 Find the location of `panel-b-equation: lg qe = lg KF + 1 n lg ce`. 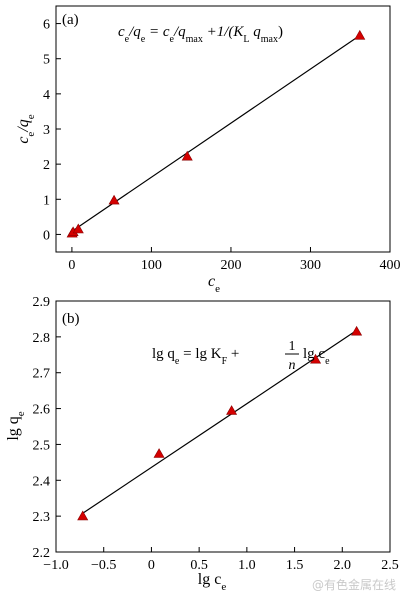

panel-b-equation: lg qe = lg KF + 1 n lg ce is located at coordinates (241, 356).